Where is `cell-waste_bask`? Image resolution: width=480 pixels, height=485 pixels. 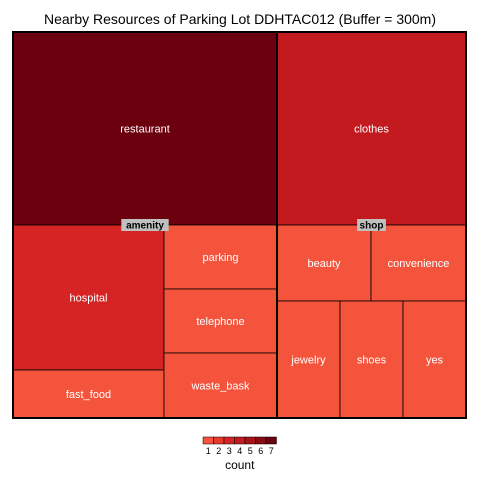 cell-waste_bask is located at coordinates (220, 385).